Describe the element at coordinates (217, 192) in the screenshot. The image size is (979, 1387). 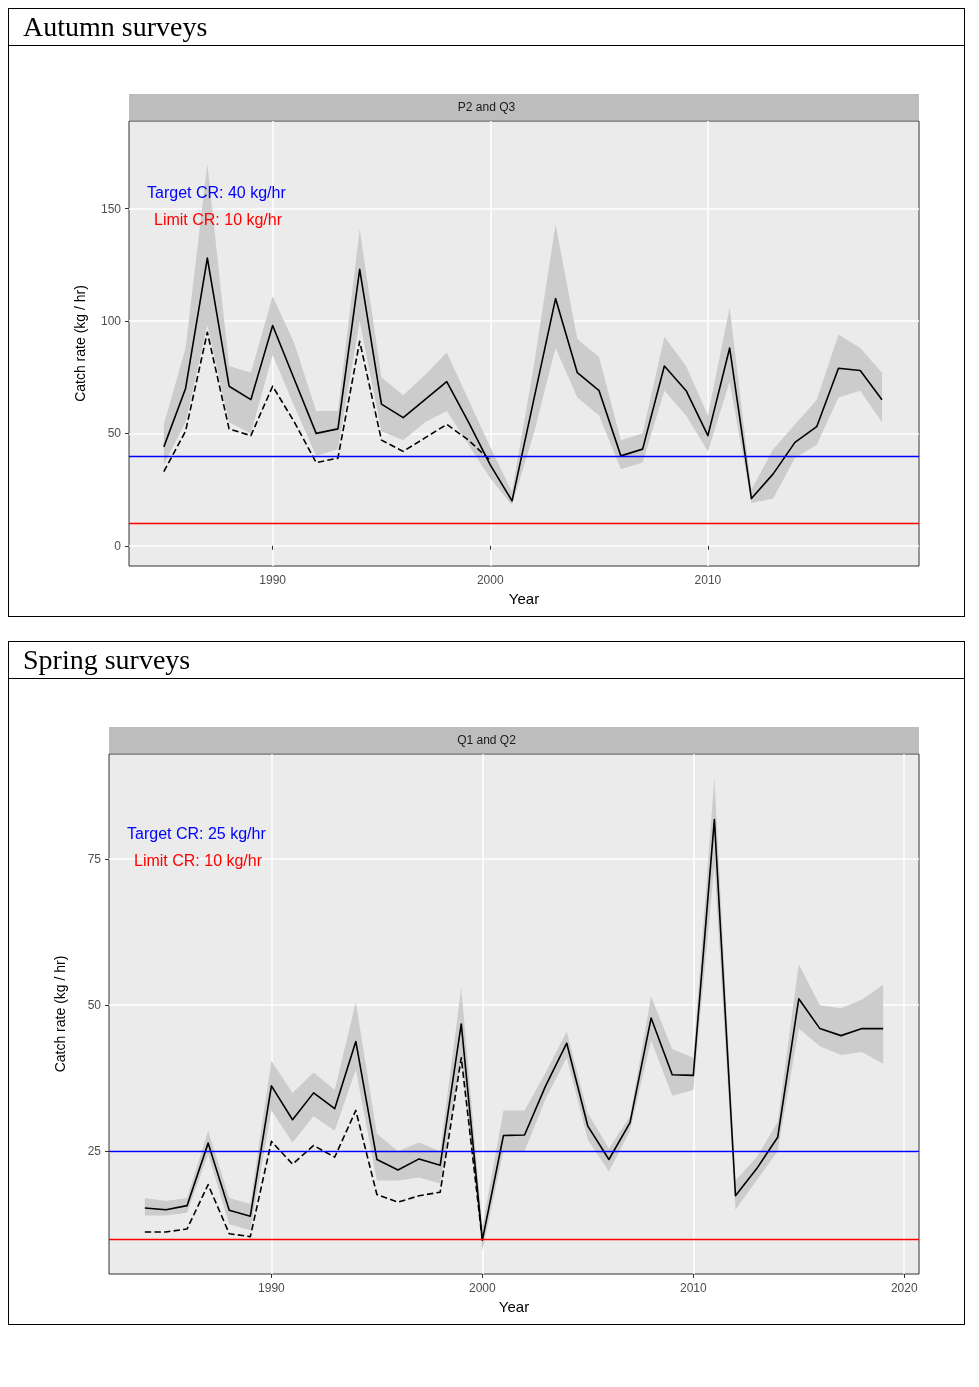
I see `ref-line-label: Target CR: 40 kg/hr` at that location.